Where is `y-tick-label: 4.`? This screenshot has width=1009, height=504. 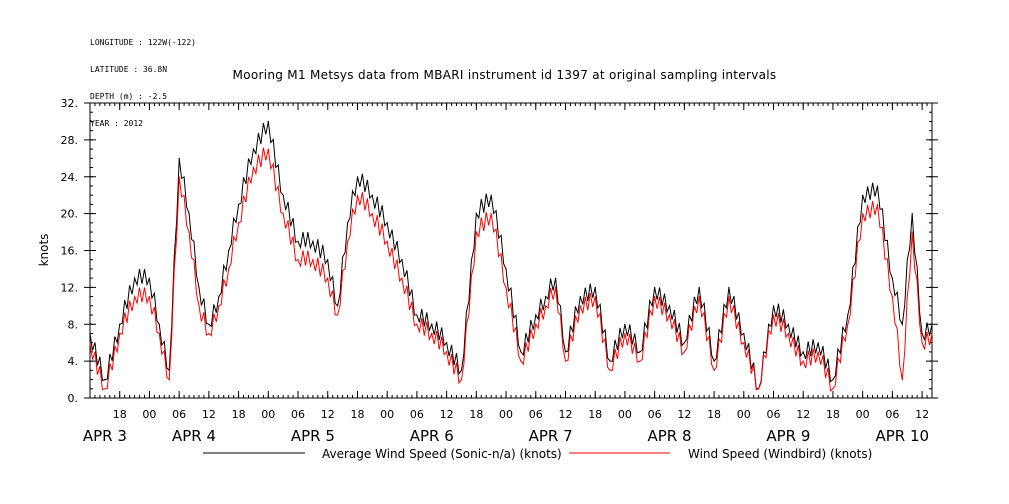
y-tick-label: 4. is located at coordinates (73, 361).